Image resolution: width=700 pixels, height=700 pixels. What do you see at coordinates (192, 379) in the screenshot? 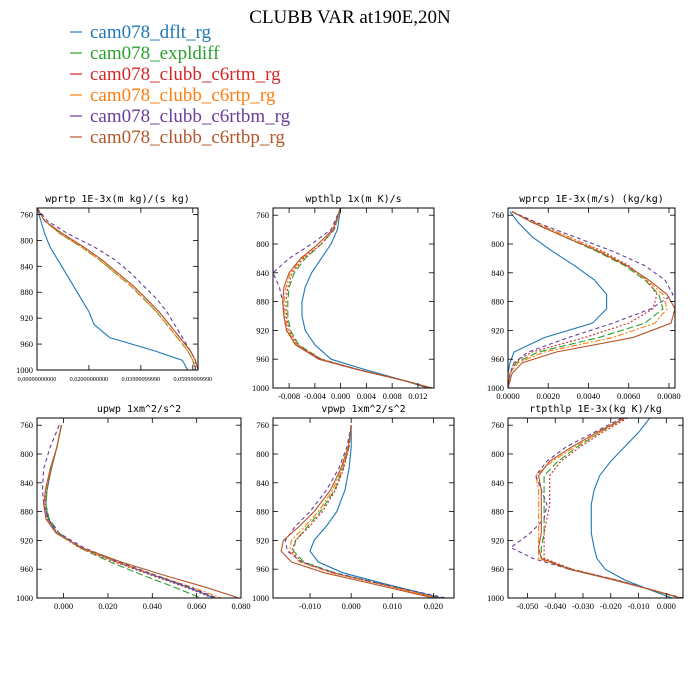
I see `panel-0-xtick-label-3: 0.05999999990` at bounding box center [192, 379].